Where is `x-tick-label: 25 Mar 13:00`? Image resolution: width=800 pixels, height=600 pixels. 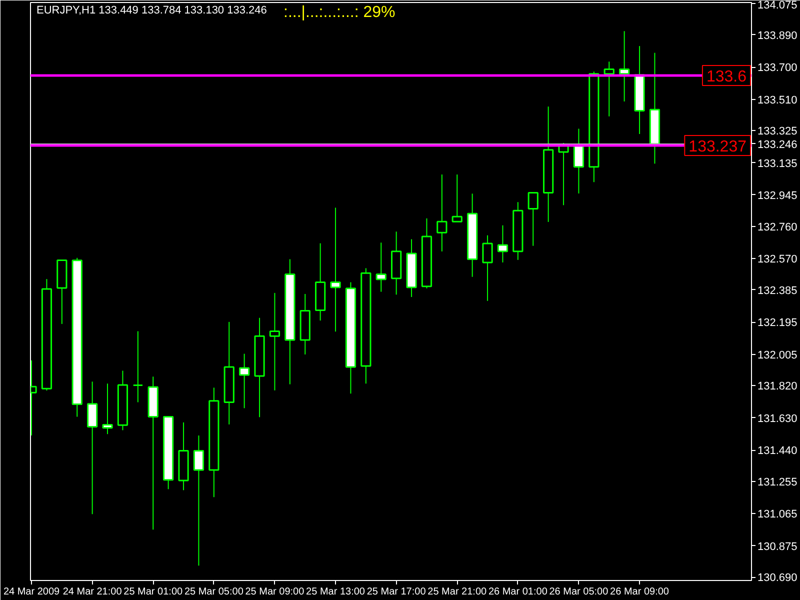
x-tick-label: 25 Mar 13:00 is located at coordinates (336, 592).